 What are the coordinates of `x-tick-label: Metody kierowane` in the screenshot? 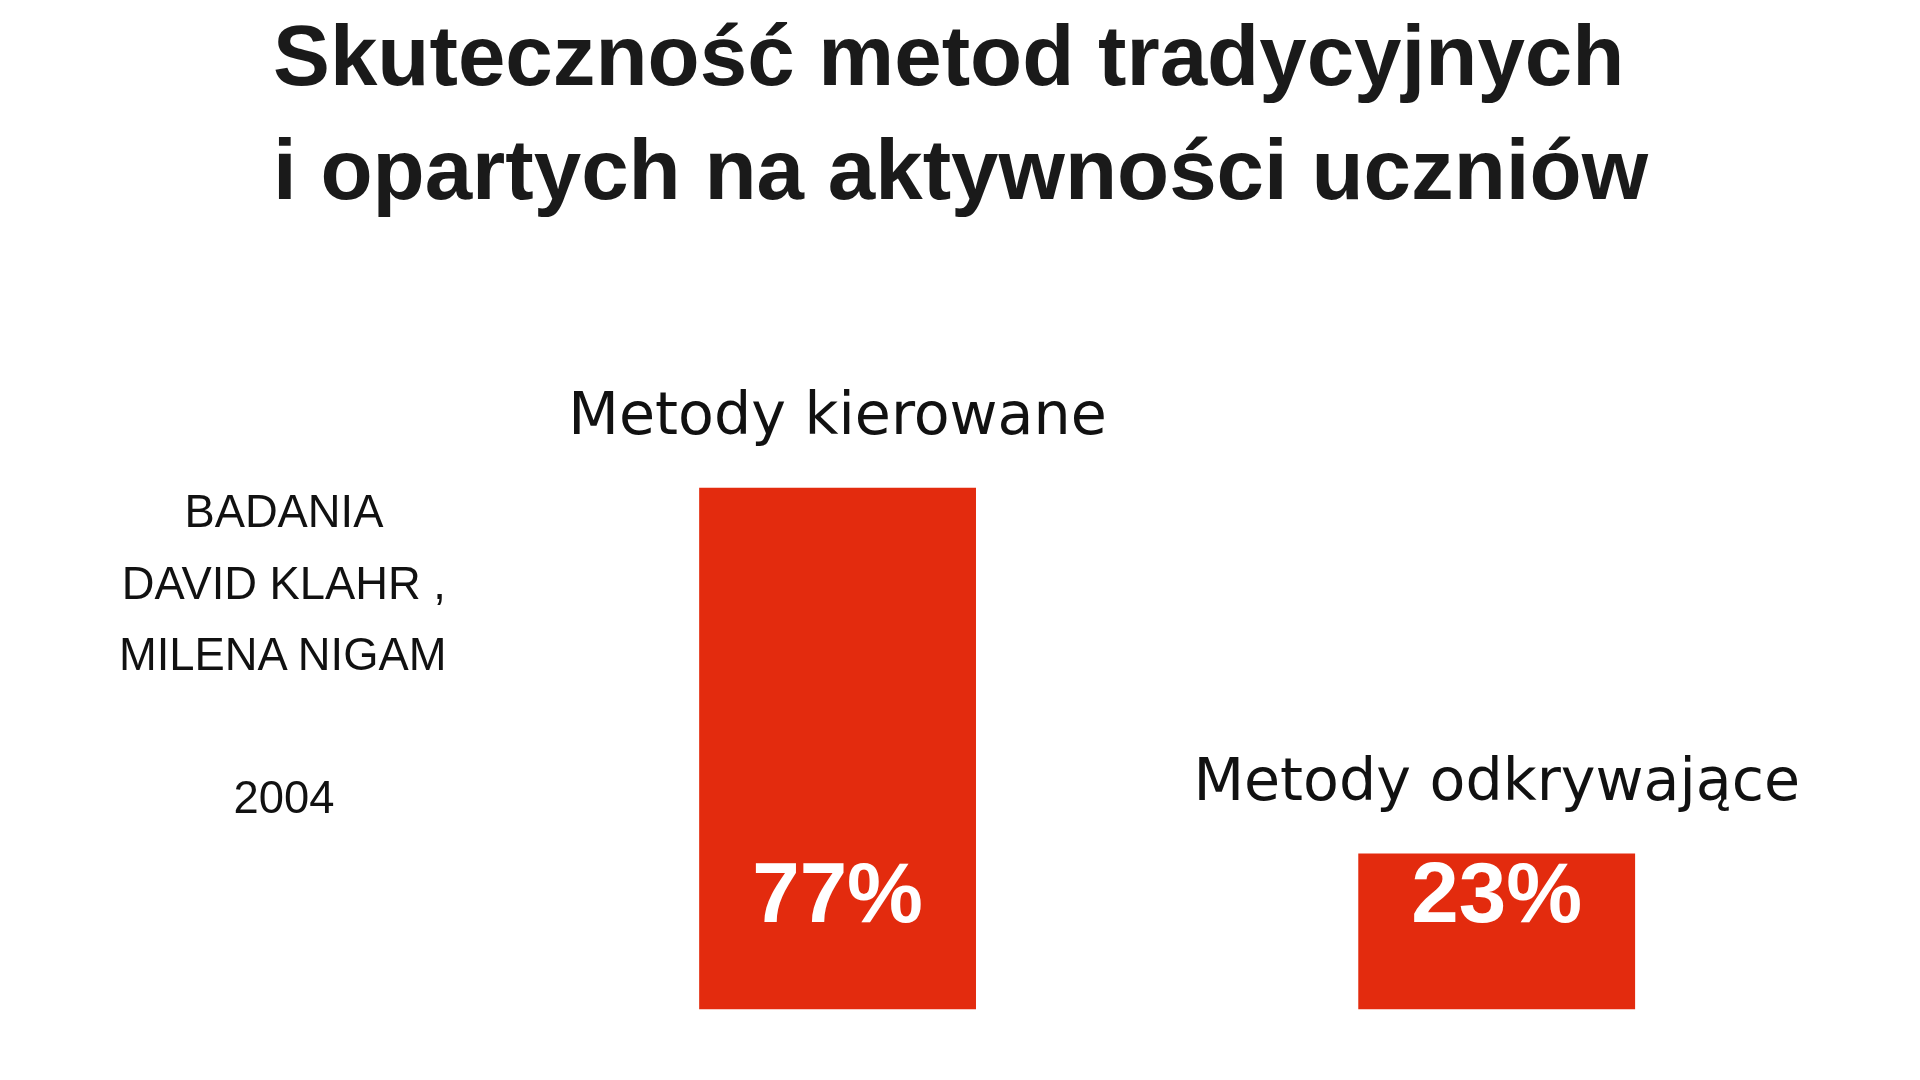 It's located at (837, 413).